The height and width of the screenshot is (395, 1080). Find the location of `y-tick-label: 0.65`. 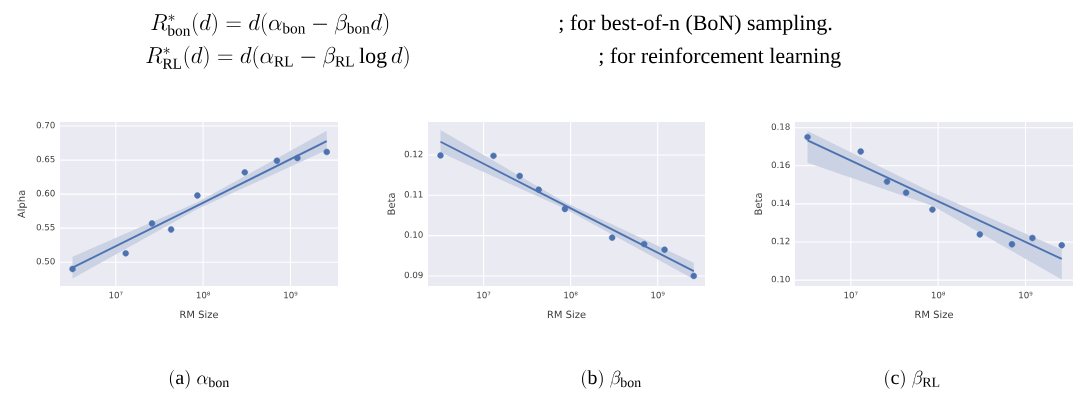

y-tick-label: 0.65 is located at coordinates (45, 159).